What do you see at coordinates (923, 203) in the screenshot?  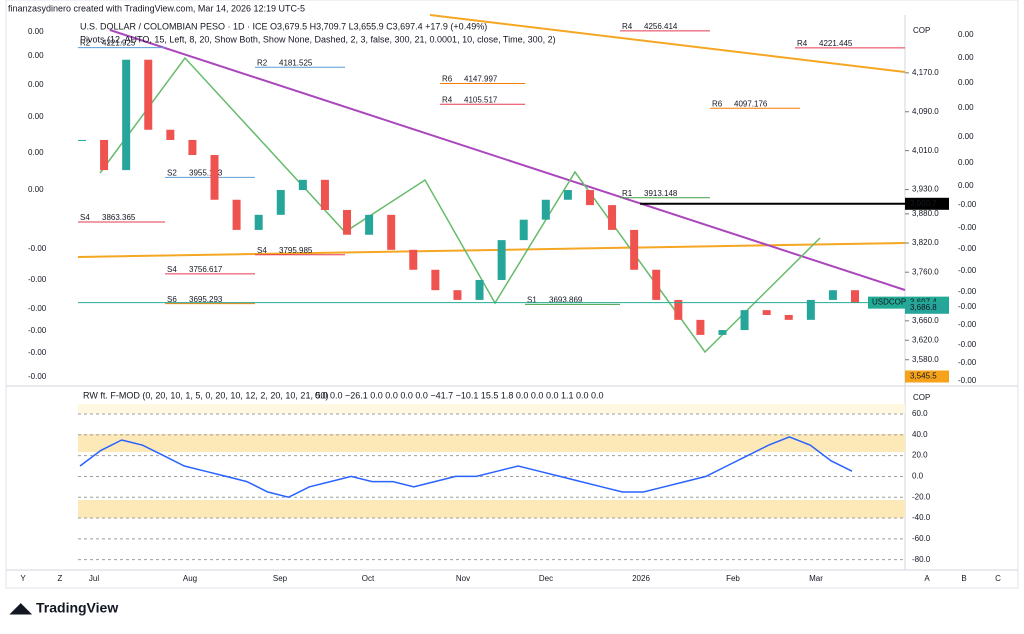 I see `price-label: 3,900.7` at bounding box center [923, 203].